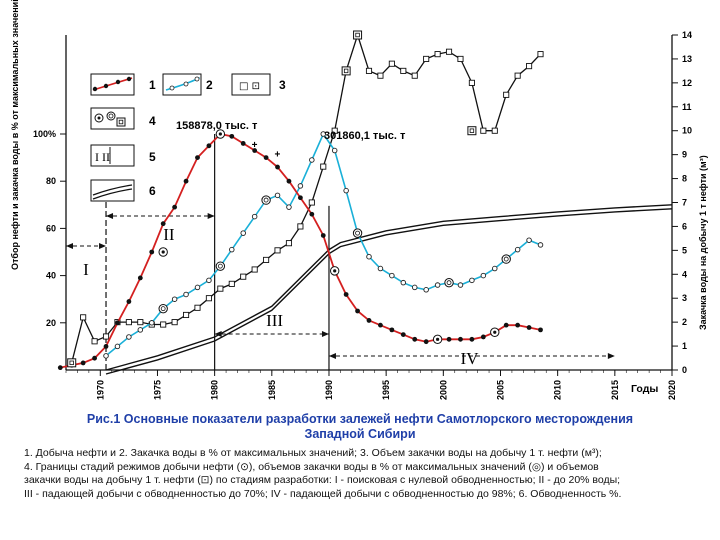  I want to click on legend-num-6: 6, so click(152, 191).